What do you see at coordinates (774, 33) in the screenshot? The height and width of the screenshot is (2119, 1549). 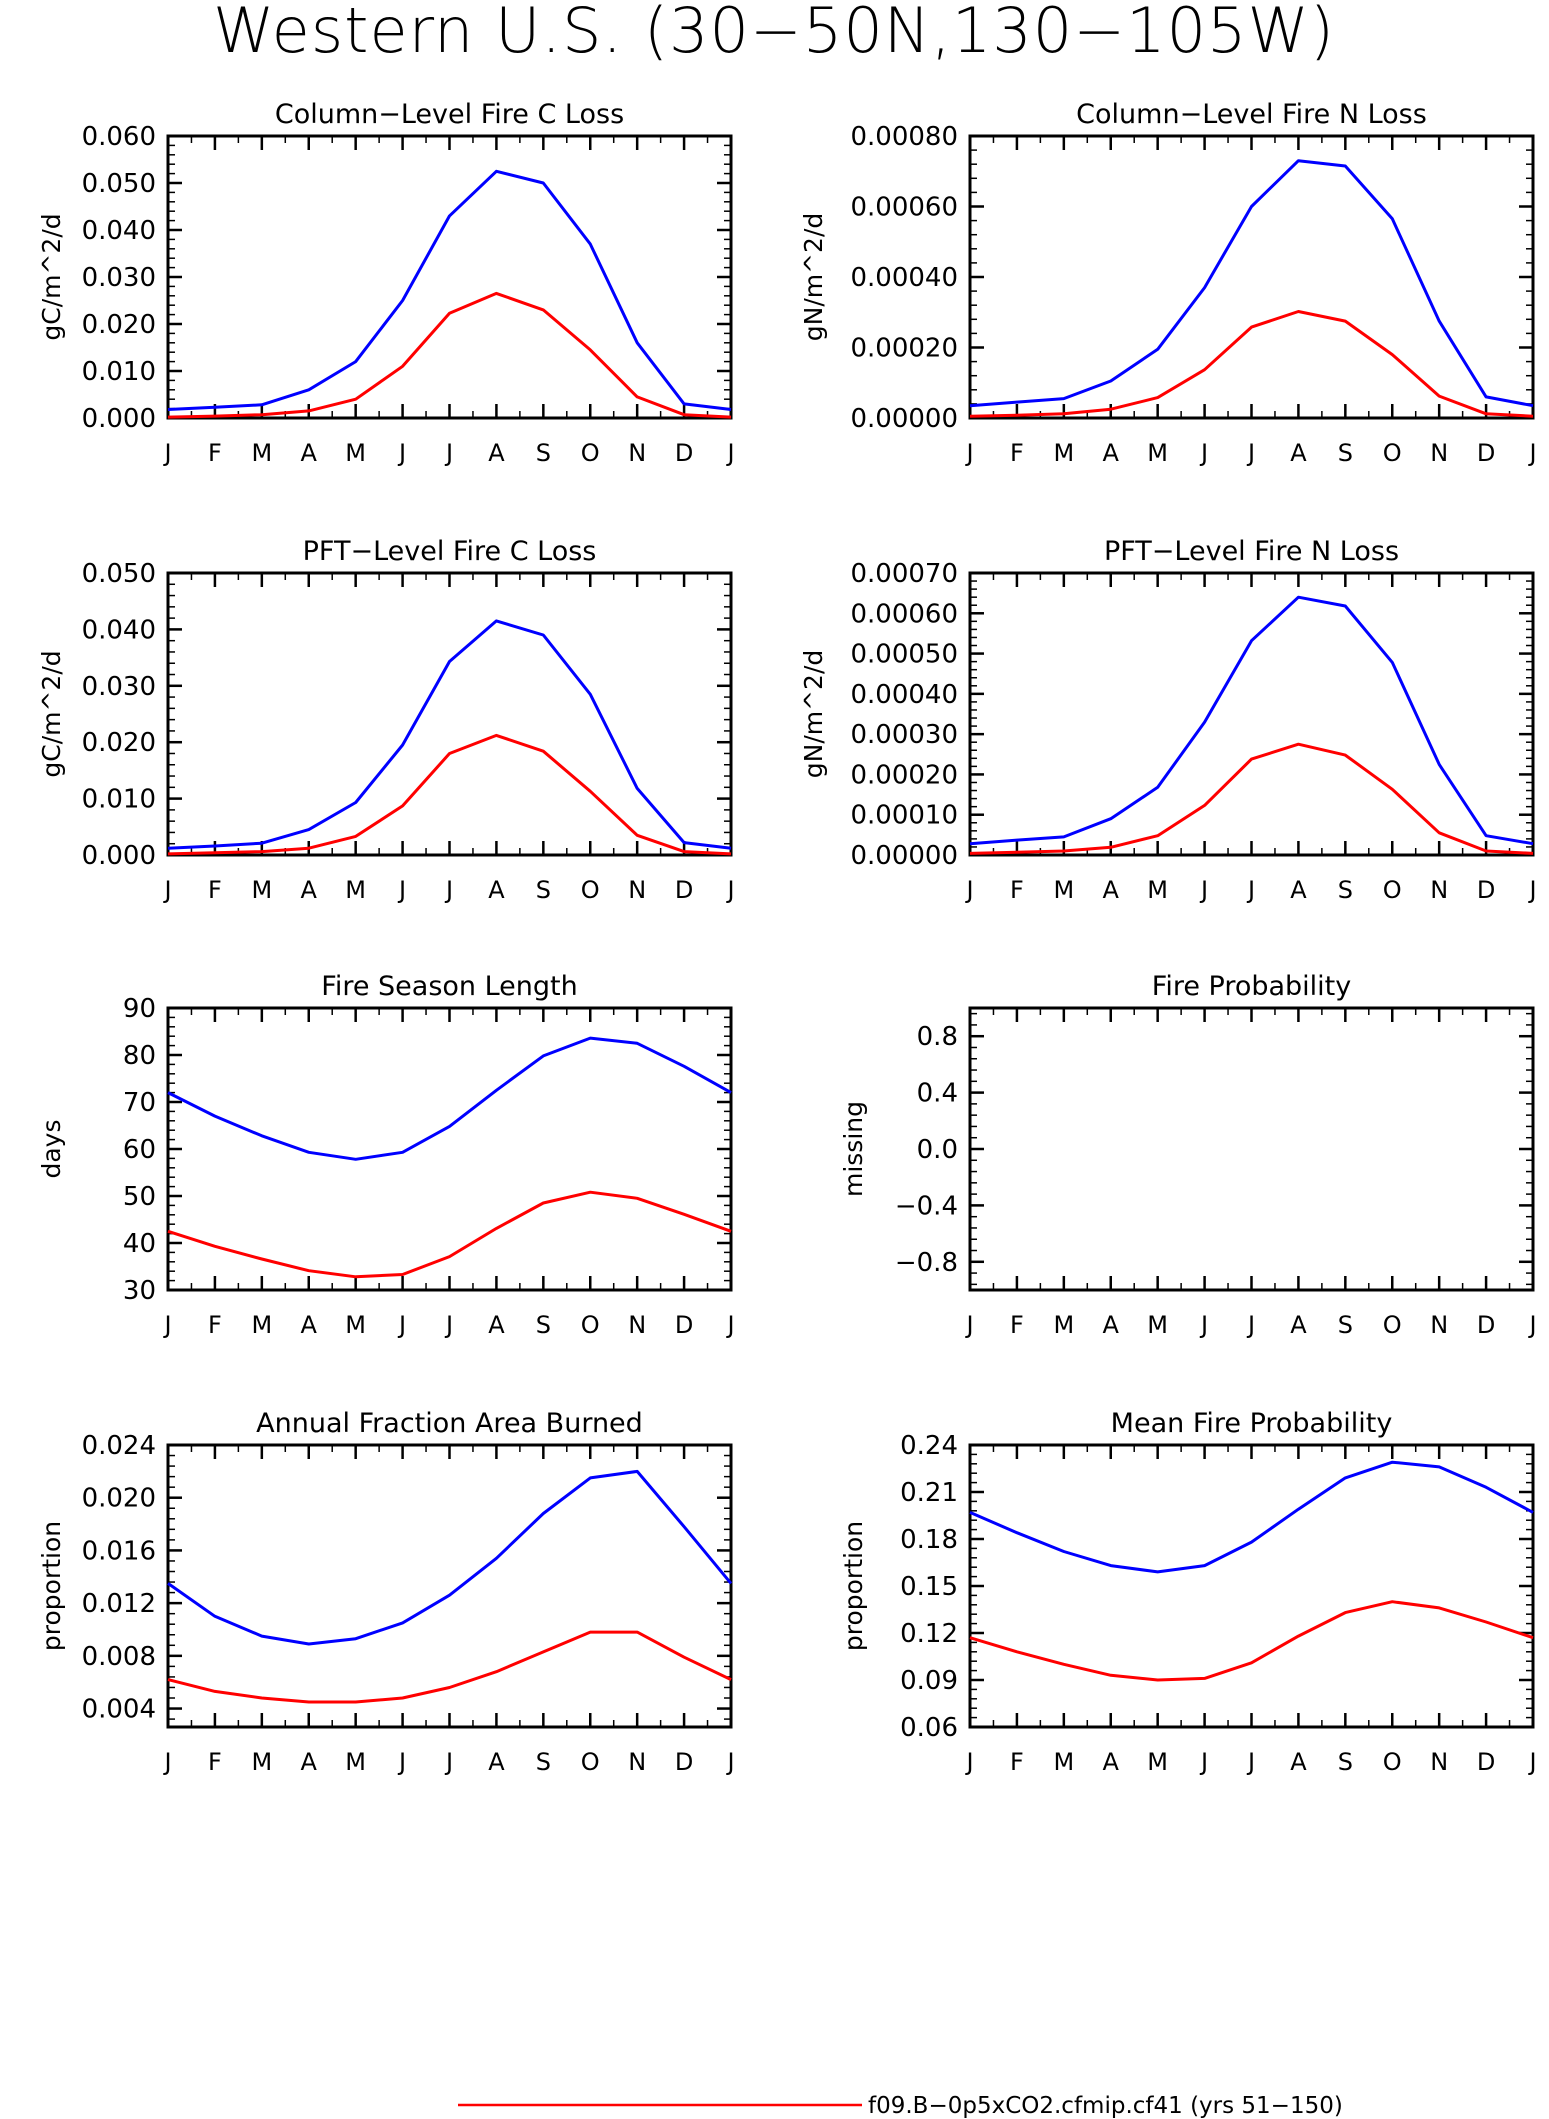 I see `figure-title: Western U.S. (30−50N,130−105W)` at bounding box center [774, 33].